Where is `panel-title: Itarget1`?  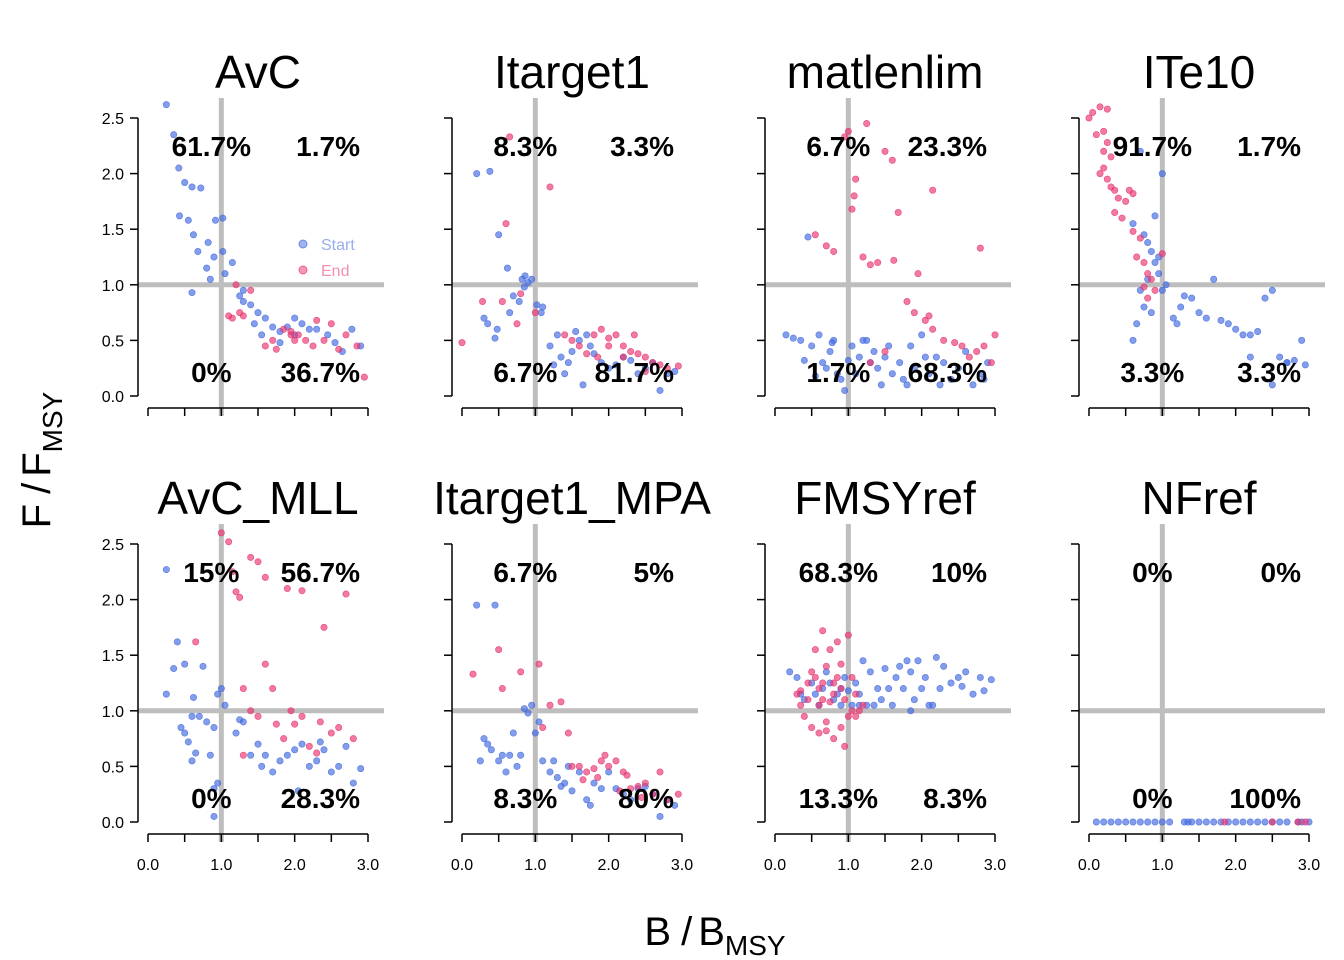 panel-title: Itarget1 is located at coordinates (572, 72).